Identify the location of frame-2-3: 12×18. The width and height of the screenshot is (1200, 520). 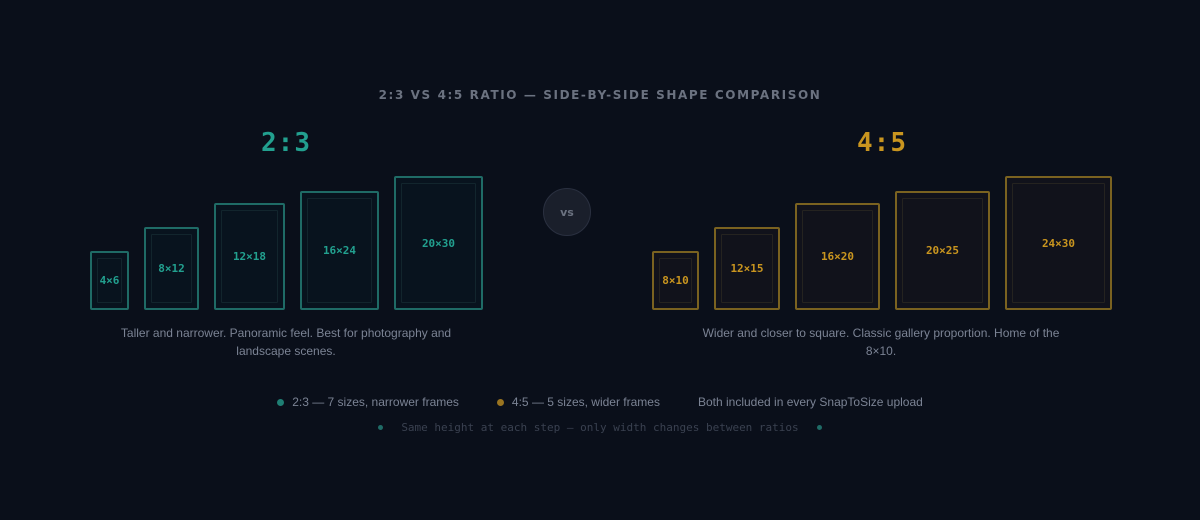
(249, 256).